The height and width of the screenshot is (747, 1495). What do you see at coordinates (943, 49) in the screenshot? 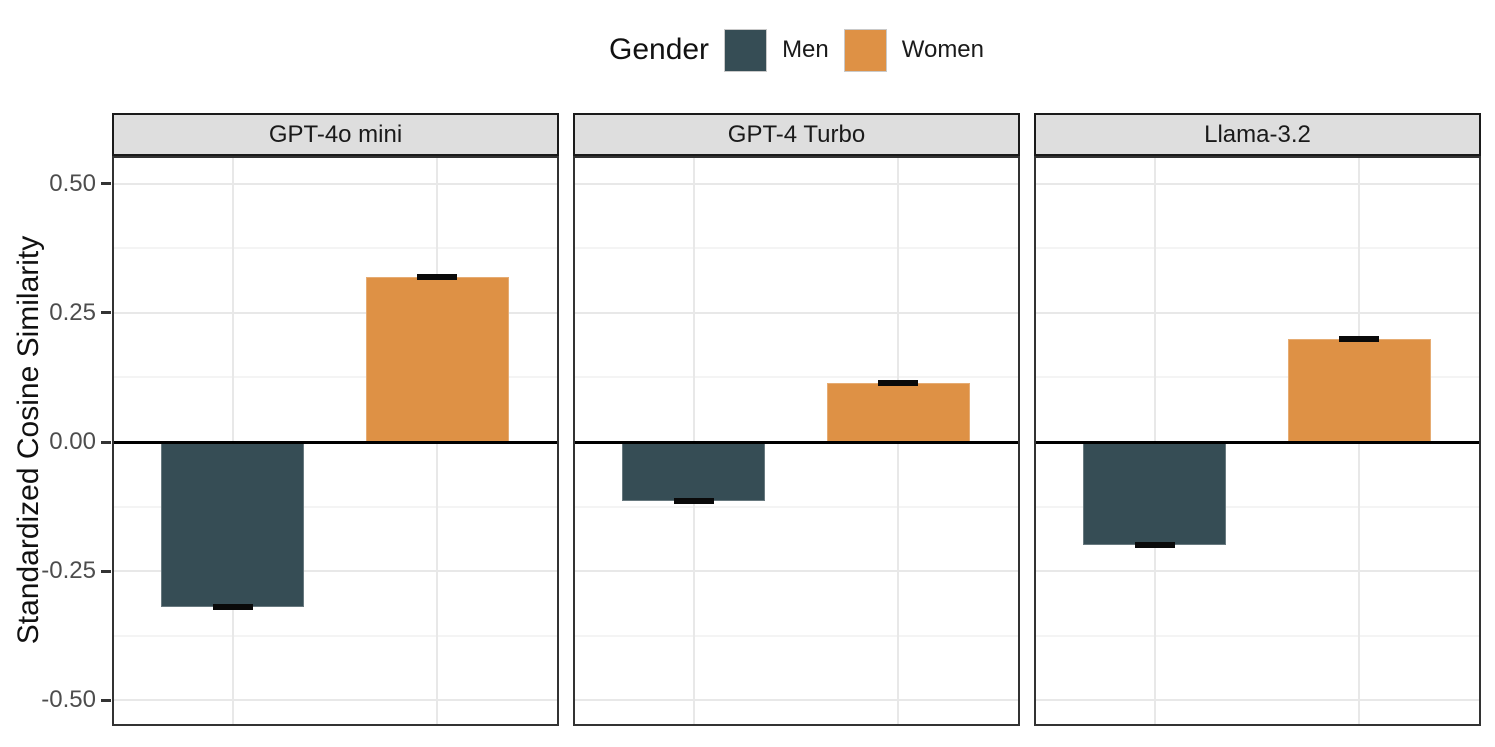
I see `legend-label-women: Women` at bounding box center [943, 49].